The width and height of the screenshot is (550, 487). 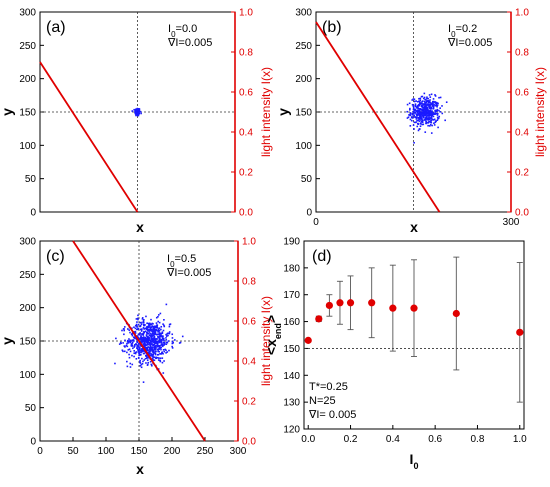 What do you see at coordinates (309, 213) in the screenshot?
I see `y-tick-label: 0` at bounding box center [309, 213].